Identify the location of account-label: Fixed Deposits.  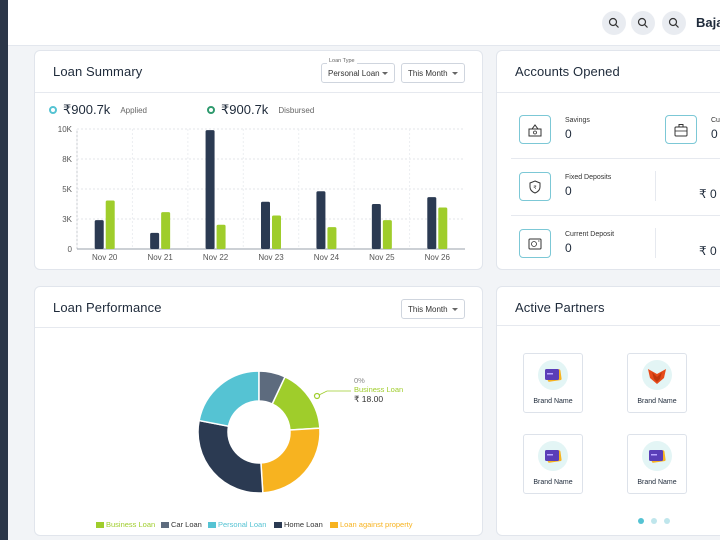
(588, 177).